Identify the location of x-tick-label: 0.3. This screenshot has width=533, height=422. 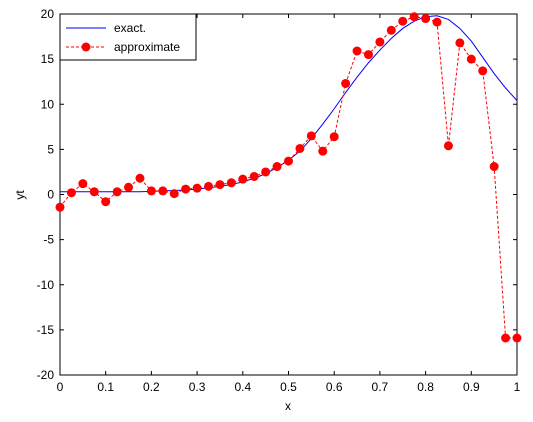
(197, 387).